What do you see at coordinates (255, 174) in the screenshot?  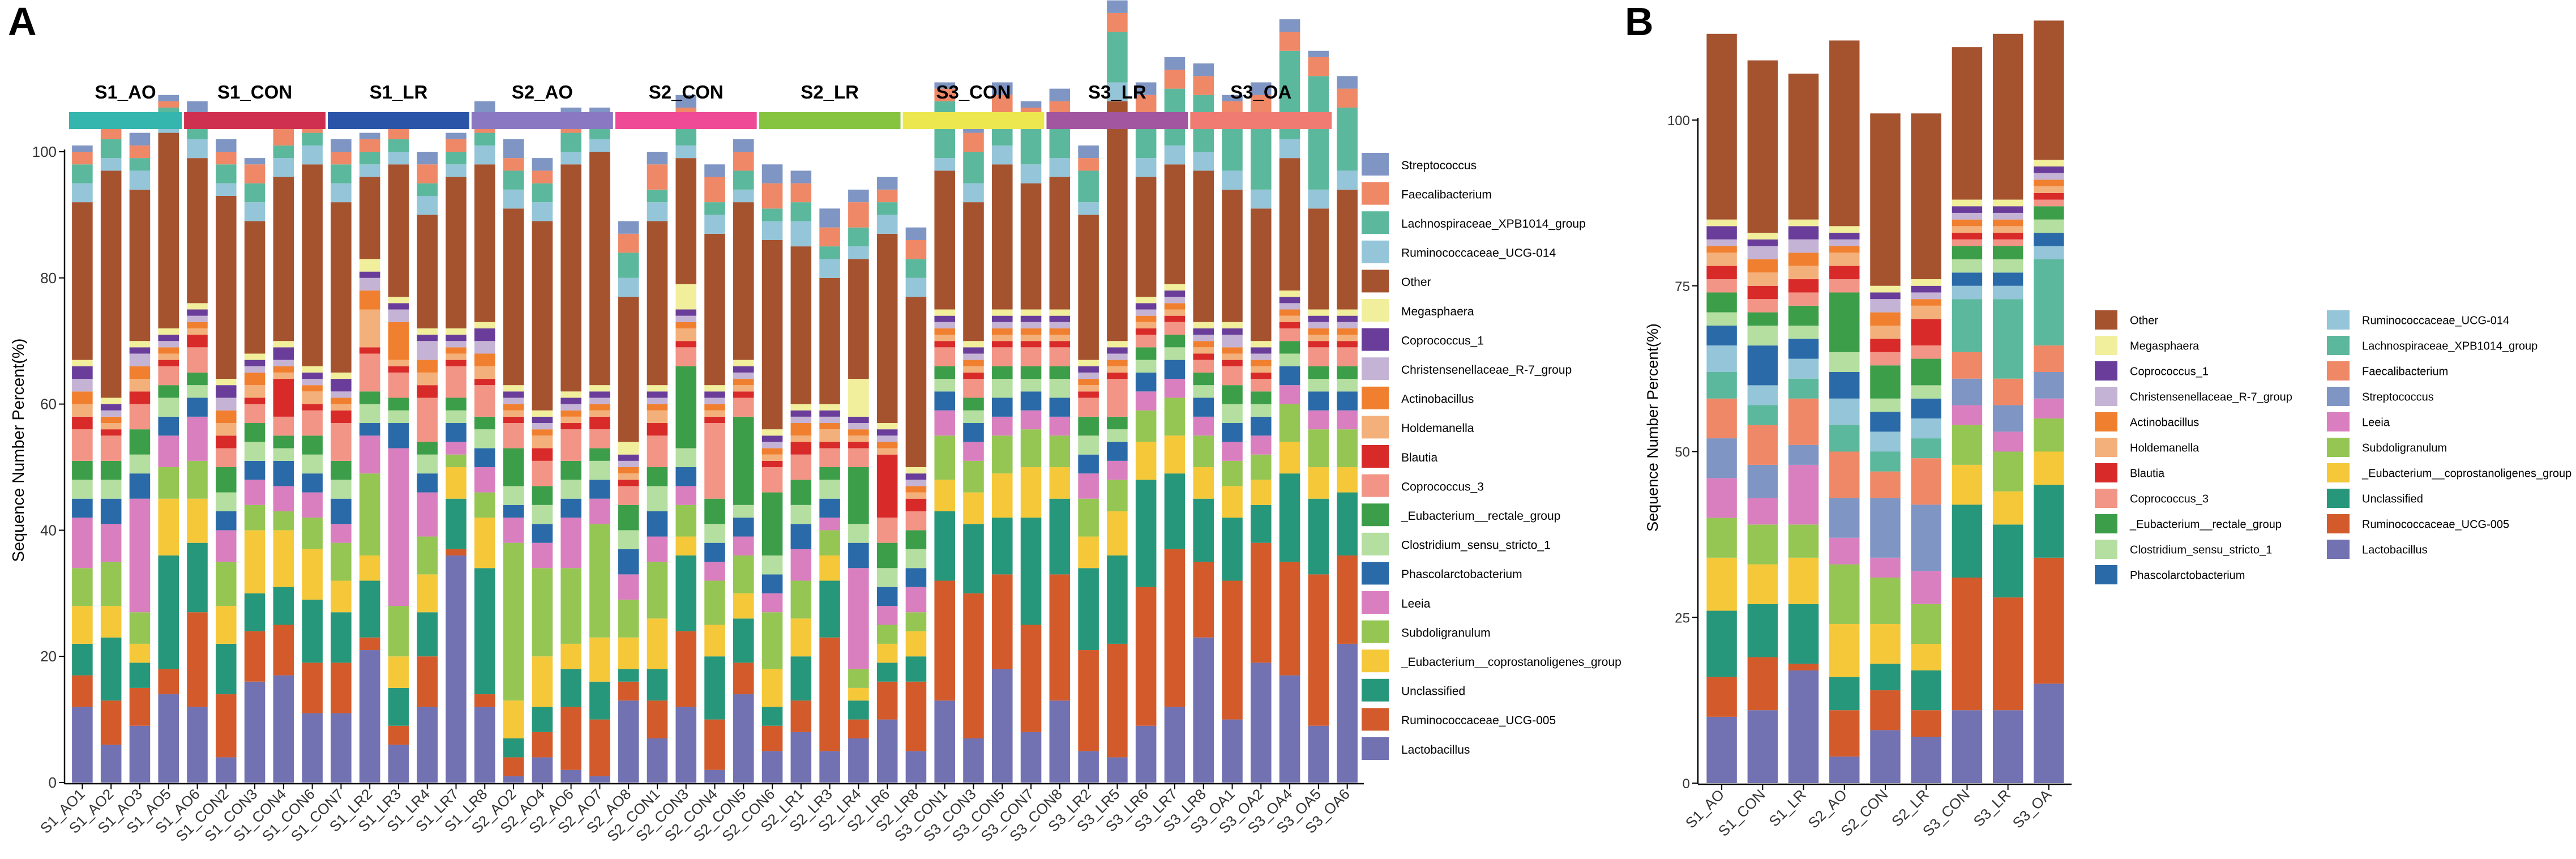 I see `bar-segment-faecalibacterium` at bounding box center [255, 174].